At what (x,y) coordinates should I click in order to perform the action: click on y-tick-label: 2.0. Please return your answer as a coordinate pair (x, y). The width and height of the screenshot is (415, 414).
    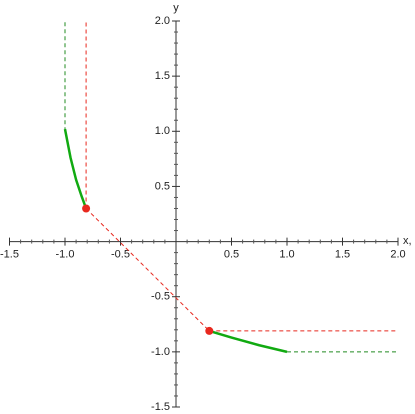
    Looking at the image, I should click on (162, 21).